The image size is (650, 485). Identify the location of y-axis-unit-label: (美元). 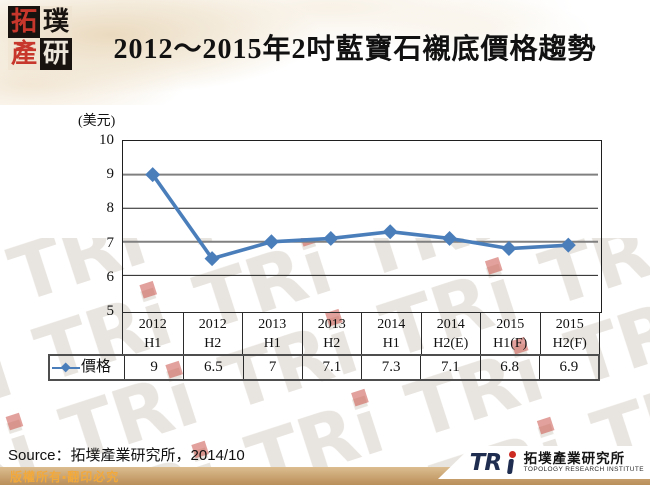
(97, 121).